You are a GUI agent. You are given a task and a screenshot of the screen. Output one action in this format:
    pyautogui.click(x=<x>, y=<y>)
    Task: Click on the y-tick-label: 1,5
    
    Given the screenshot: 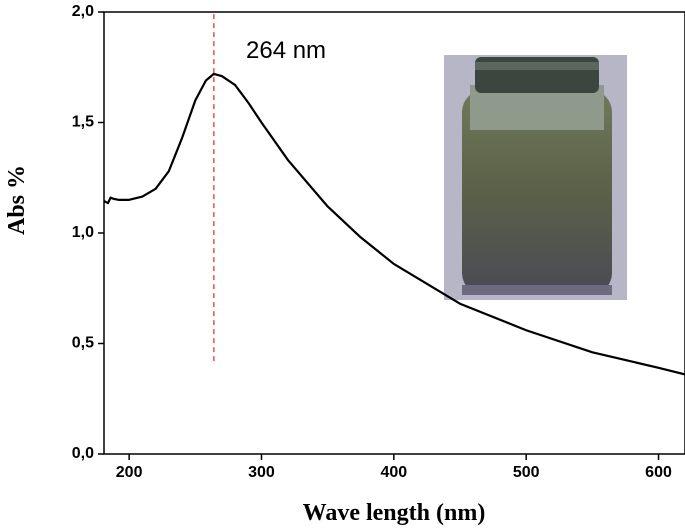 What is the action you would take?
    pyautogui.click(x=83, y=122)
    